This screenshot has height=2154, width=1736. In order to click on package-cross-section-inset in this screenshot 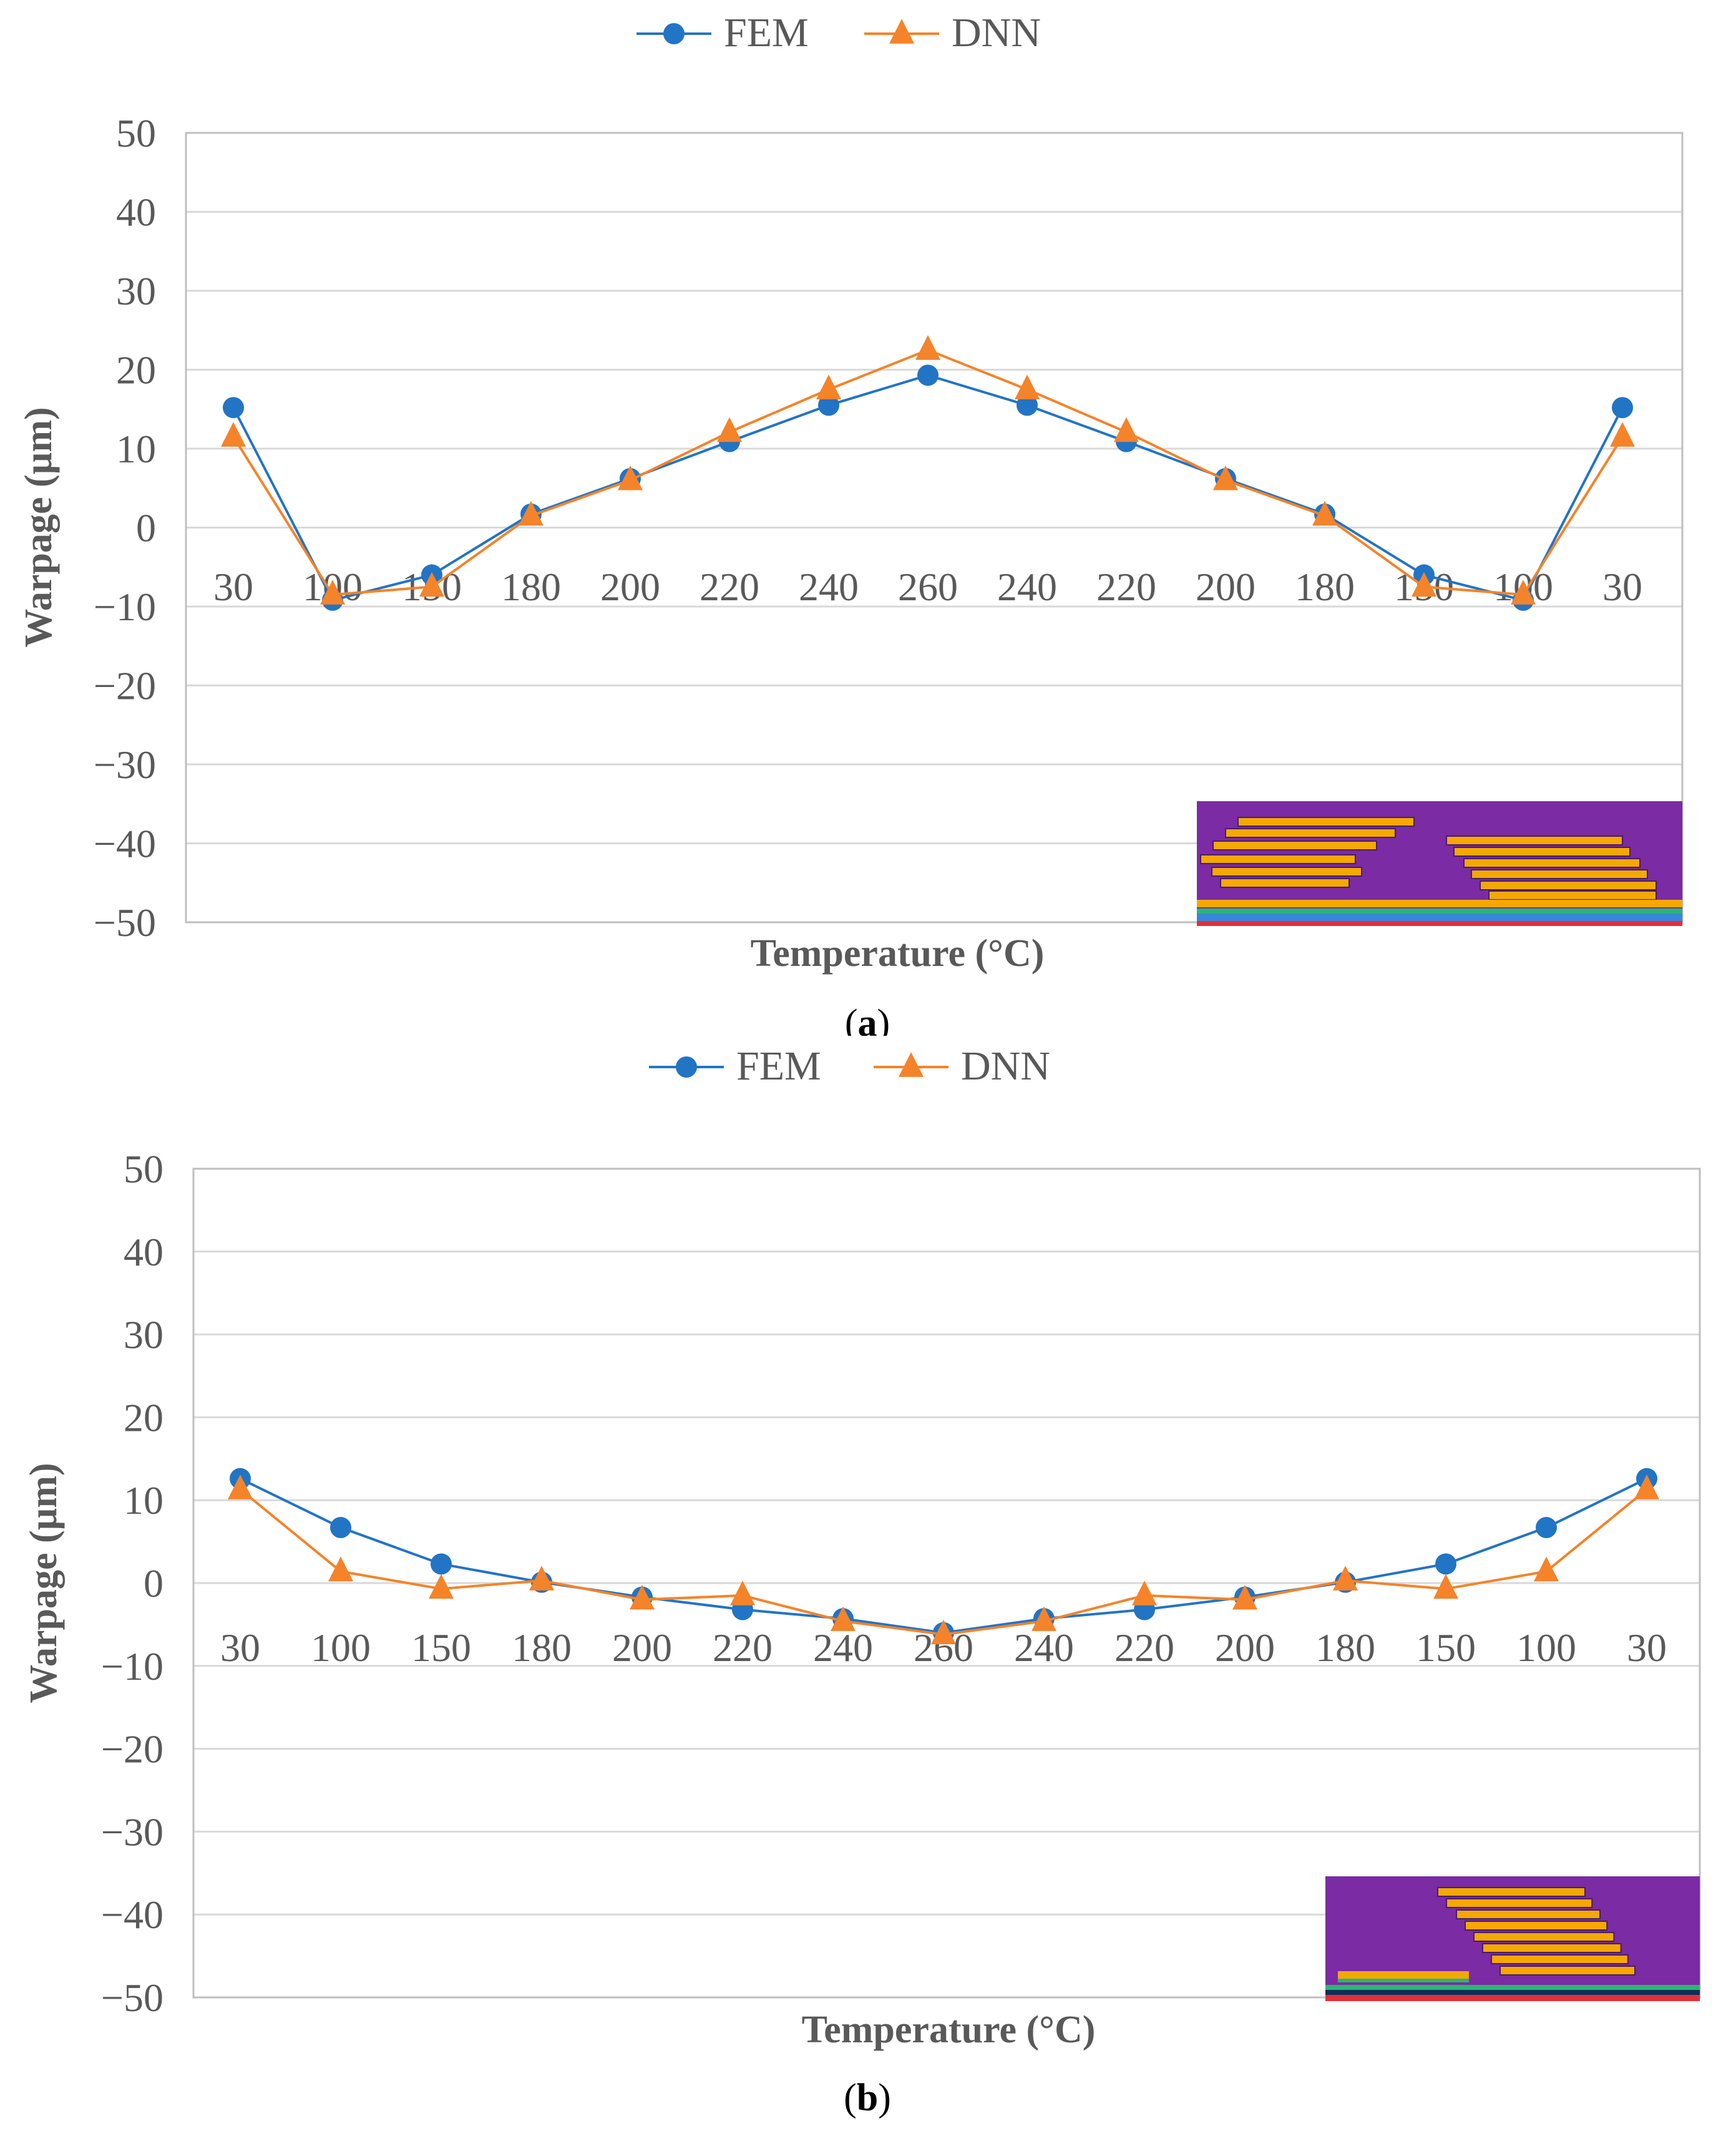, I will do `click(1440, 863)`.